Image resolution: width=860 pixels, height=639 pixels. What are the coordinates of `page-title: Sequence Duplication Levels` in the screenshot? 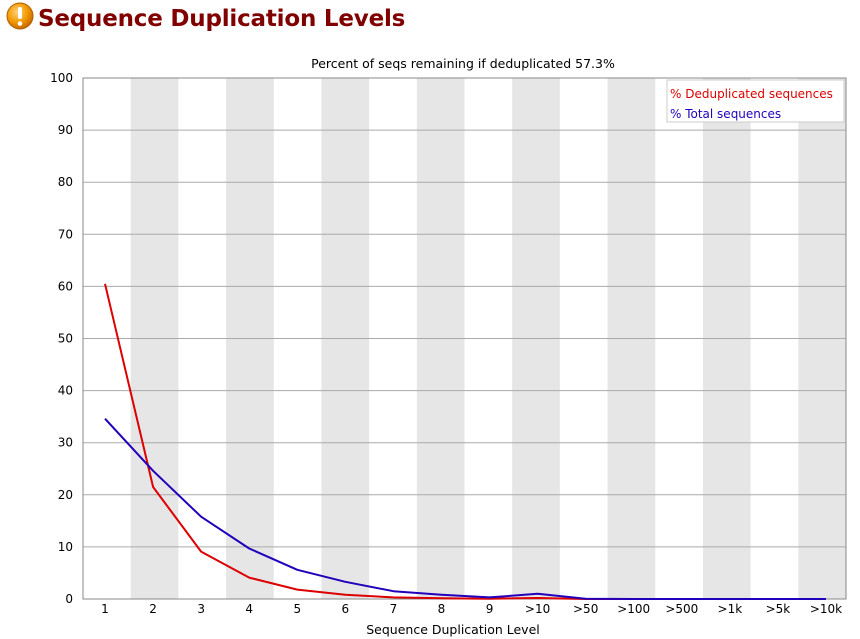 It's located at (222, 19).